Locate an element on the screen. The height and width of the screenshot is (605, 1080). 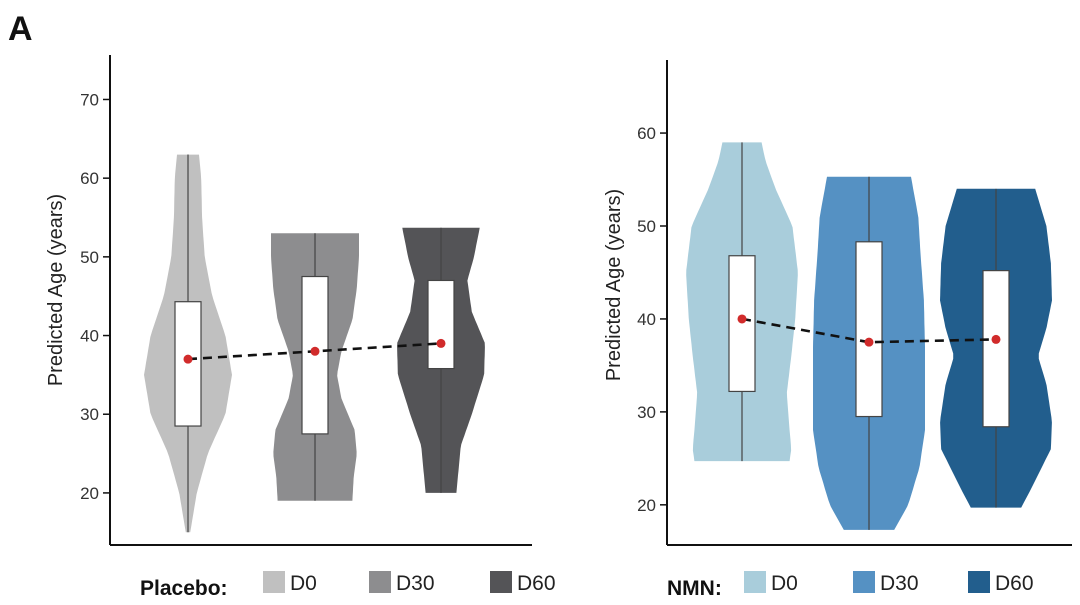
panel-label: A is located at coordinates (20, 29).